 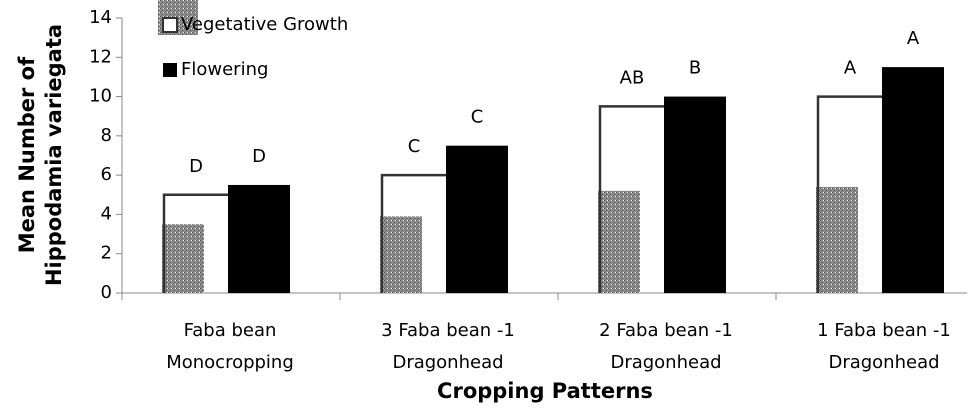 What do you see at coordinates (100, 56) in the screenshot?
I see `y-tick-label: 12` at bounding box center [100, 56].